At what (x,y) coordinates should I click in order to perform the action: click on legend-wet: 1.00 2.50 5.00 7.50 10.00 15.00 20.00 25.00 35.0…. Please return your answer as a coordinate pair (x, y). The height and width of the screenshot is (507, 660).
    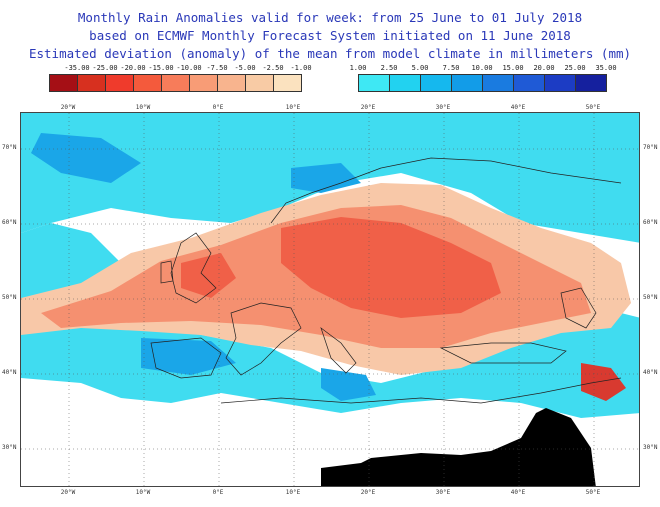
    Looking at the image, I should click on (483, 79).